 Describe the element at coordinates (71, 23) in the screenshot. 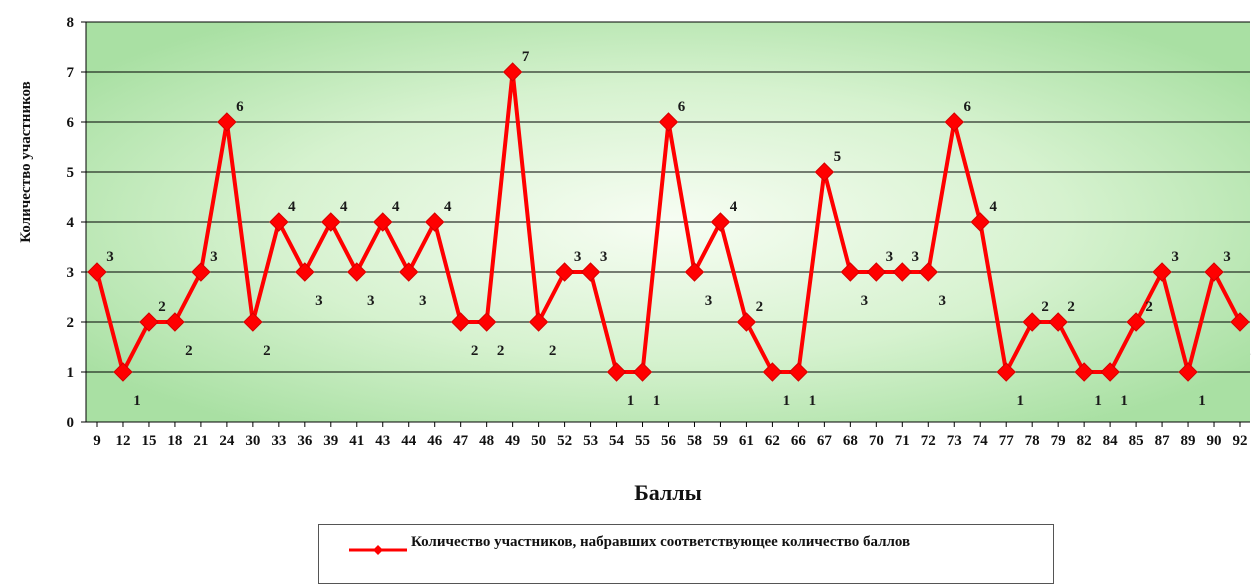

I see `y-tick-label: 8` at that location.